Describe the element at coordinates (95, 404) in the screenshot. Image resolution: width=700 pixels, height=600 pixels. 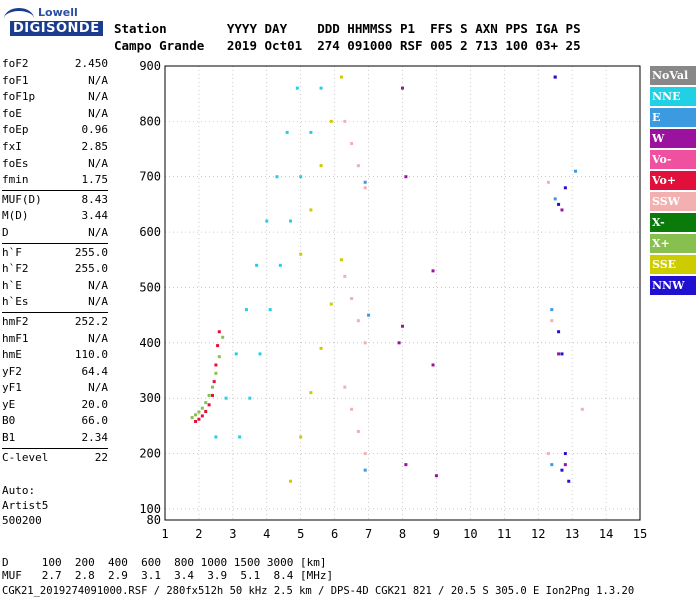
I see `param-value: 20.0` at that location.